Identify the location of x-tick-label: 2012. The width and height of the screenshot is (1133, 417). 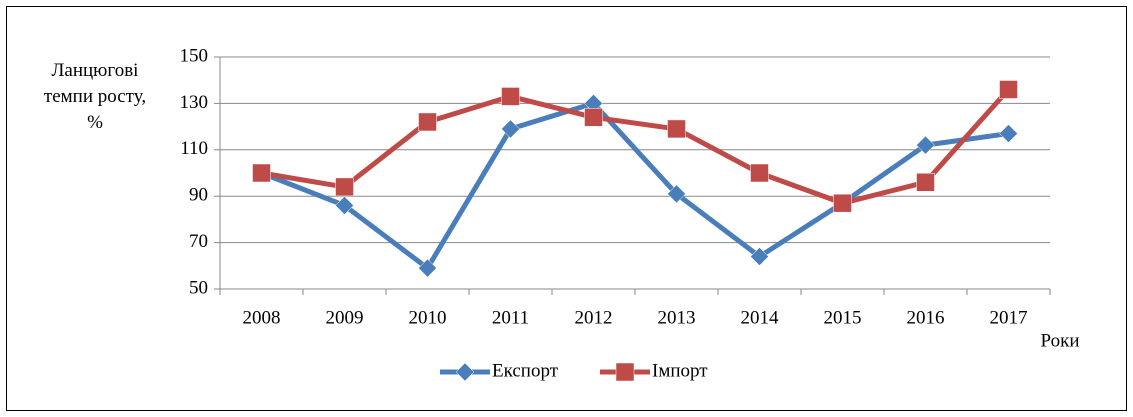
(594, 317).